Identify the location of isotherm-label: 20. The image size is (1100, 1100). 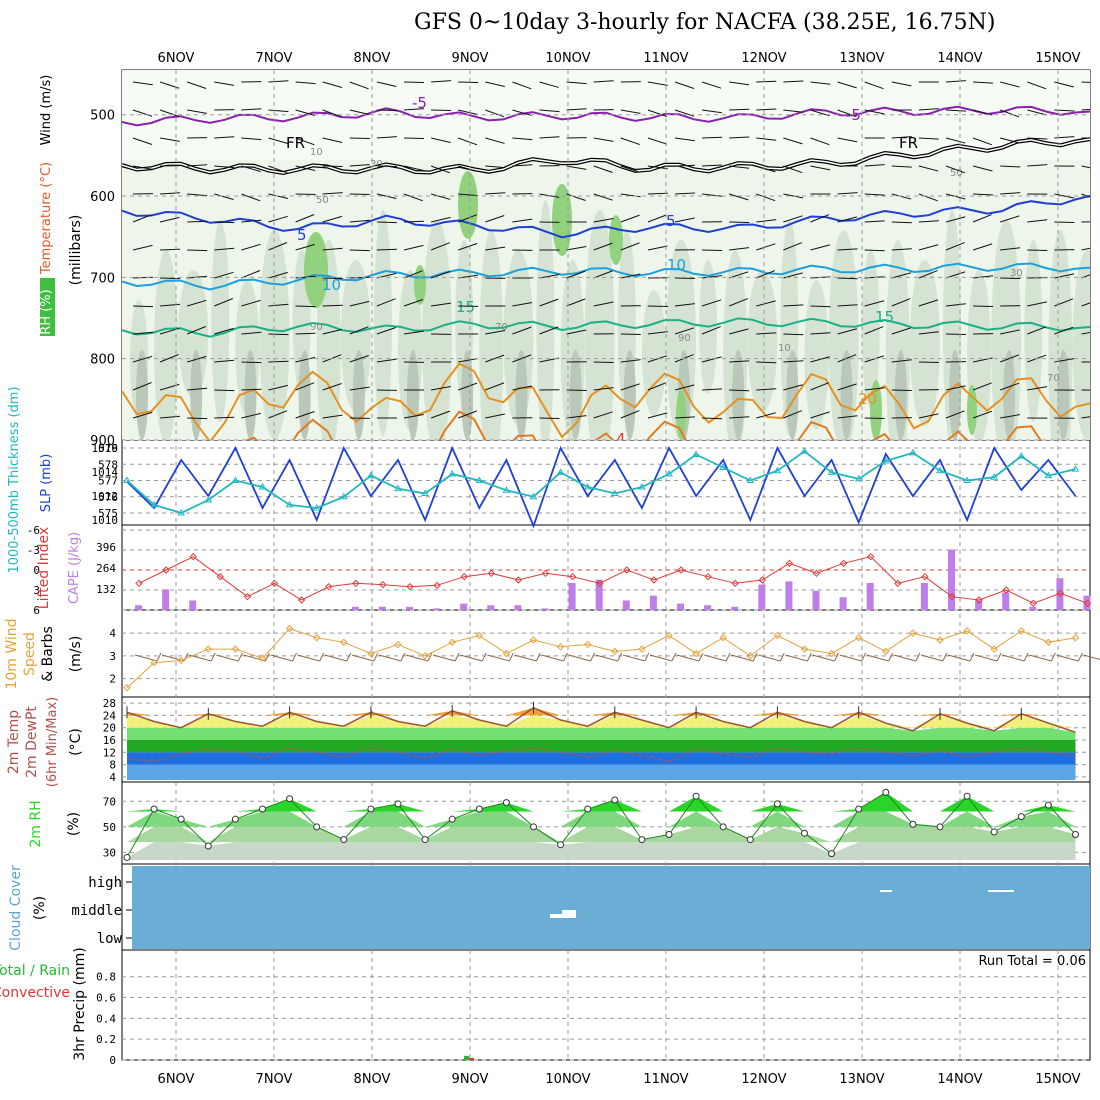
(867, 399).